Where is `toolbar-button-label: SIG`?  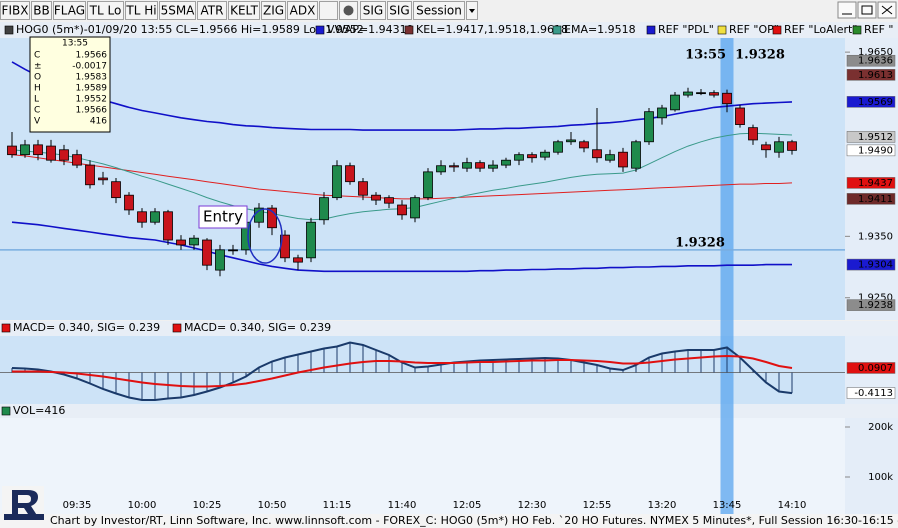
toolbar-button-label: SIG is located at coordinates (373, 11).